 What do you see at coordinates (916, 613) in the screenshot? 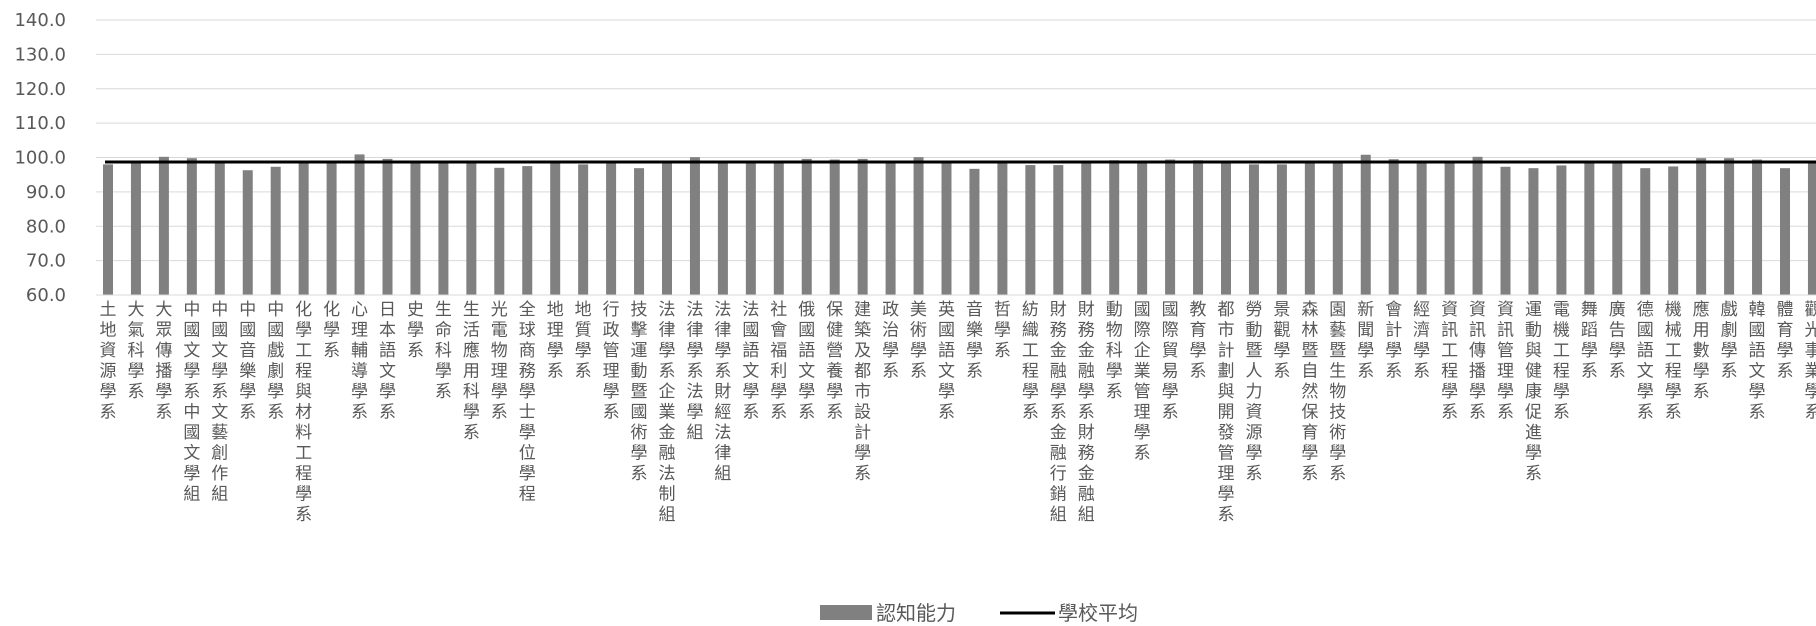
I see `legend-label-bar: 認知能力` at bounding box center [916, 613].